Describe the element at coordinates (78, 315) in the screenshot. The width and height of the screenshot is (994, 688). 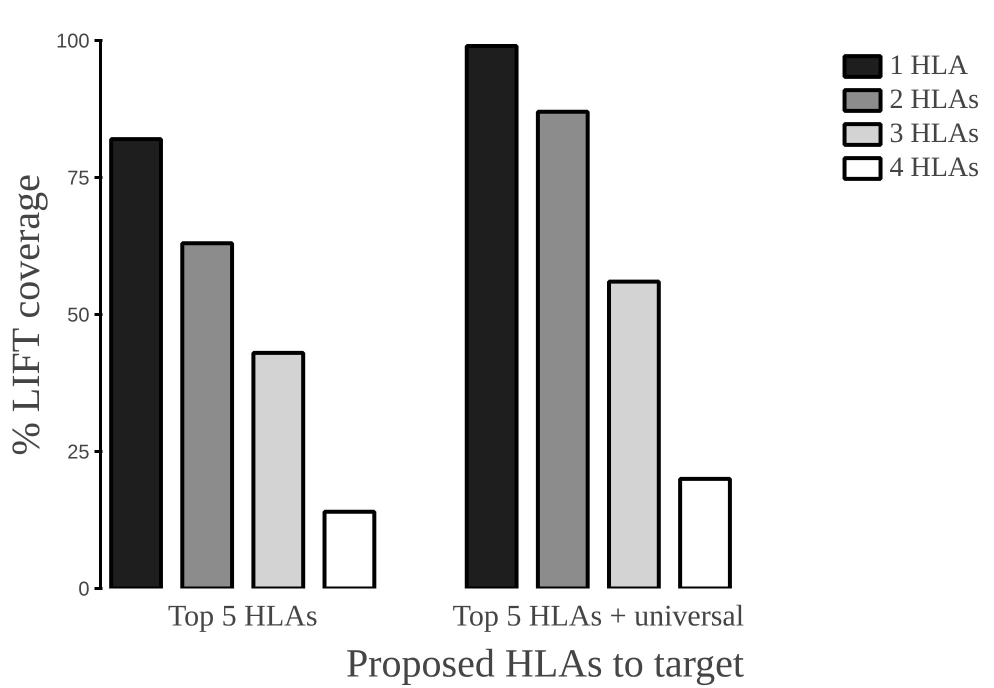
I see `y-tick-label: 50` at that location.